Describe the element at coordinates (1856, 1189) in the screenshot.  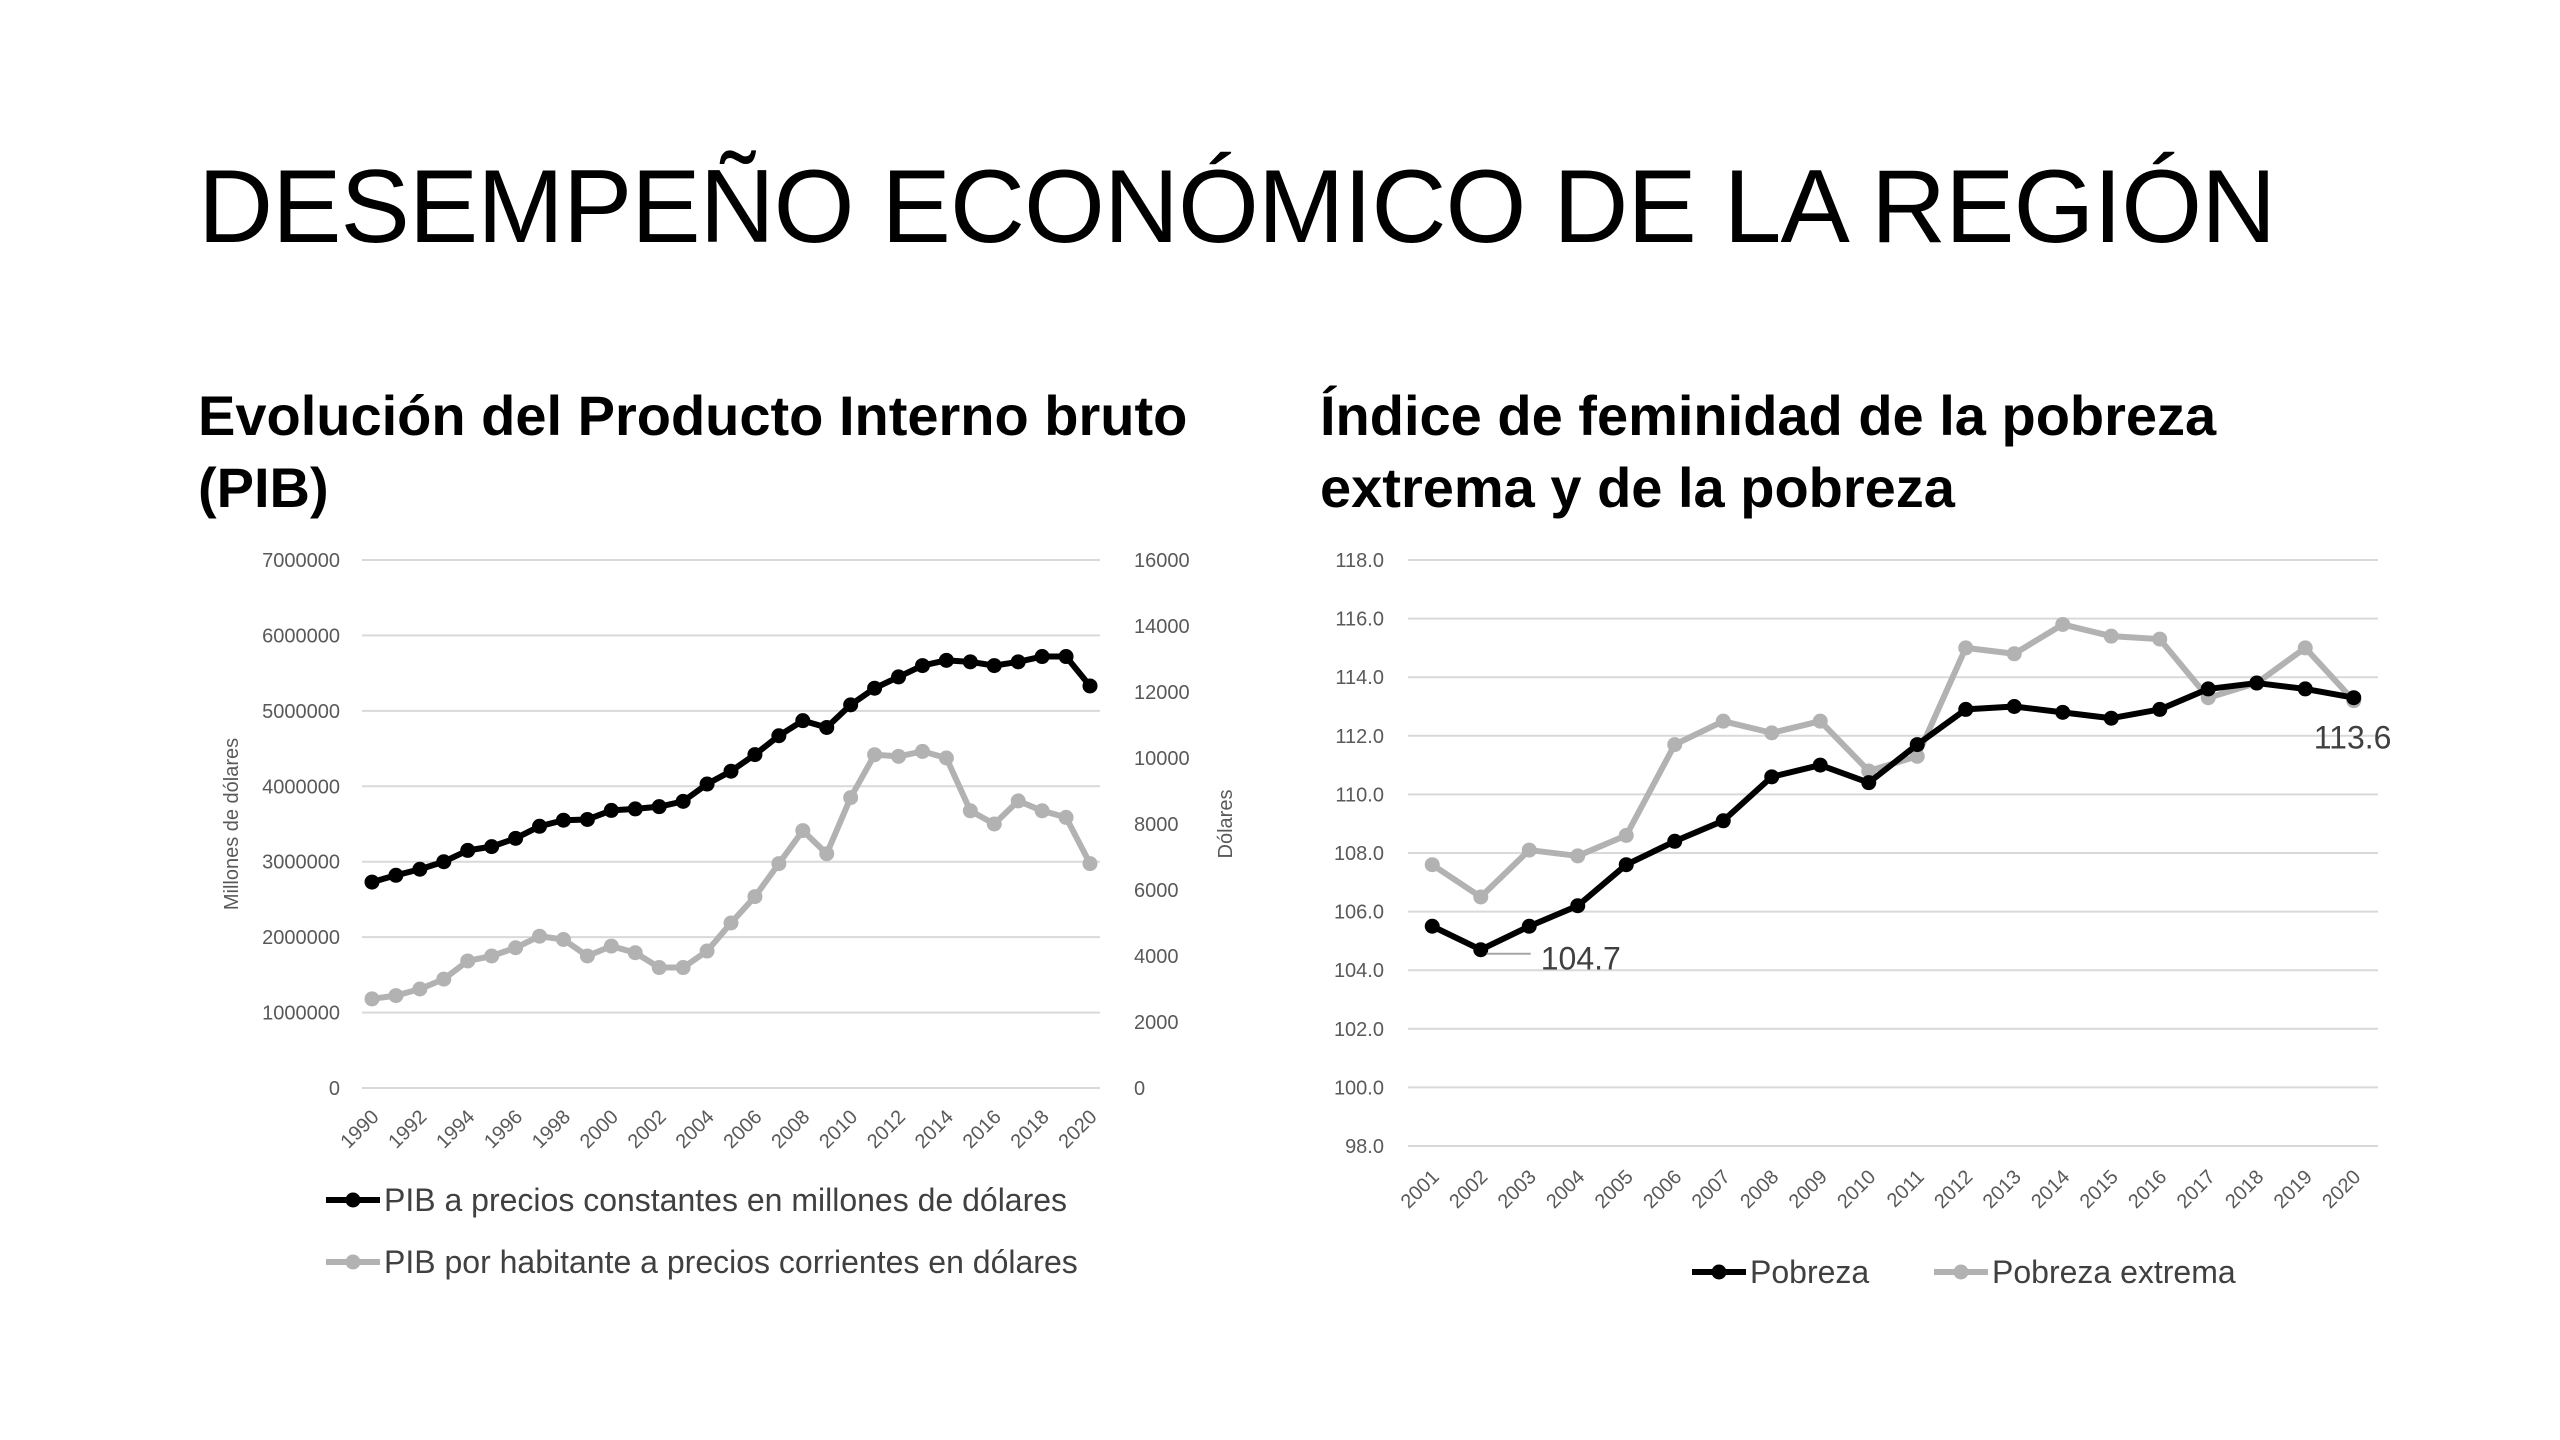
I see `x-tick-label: 2010` at that location.